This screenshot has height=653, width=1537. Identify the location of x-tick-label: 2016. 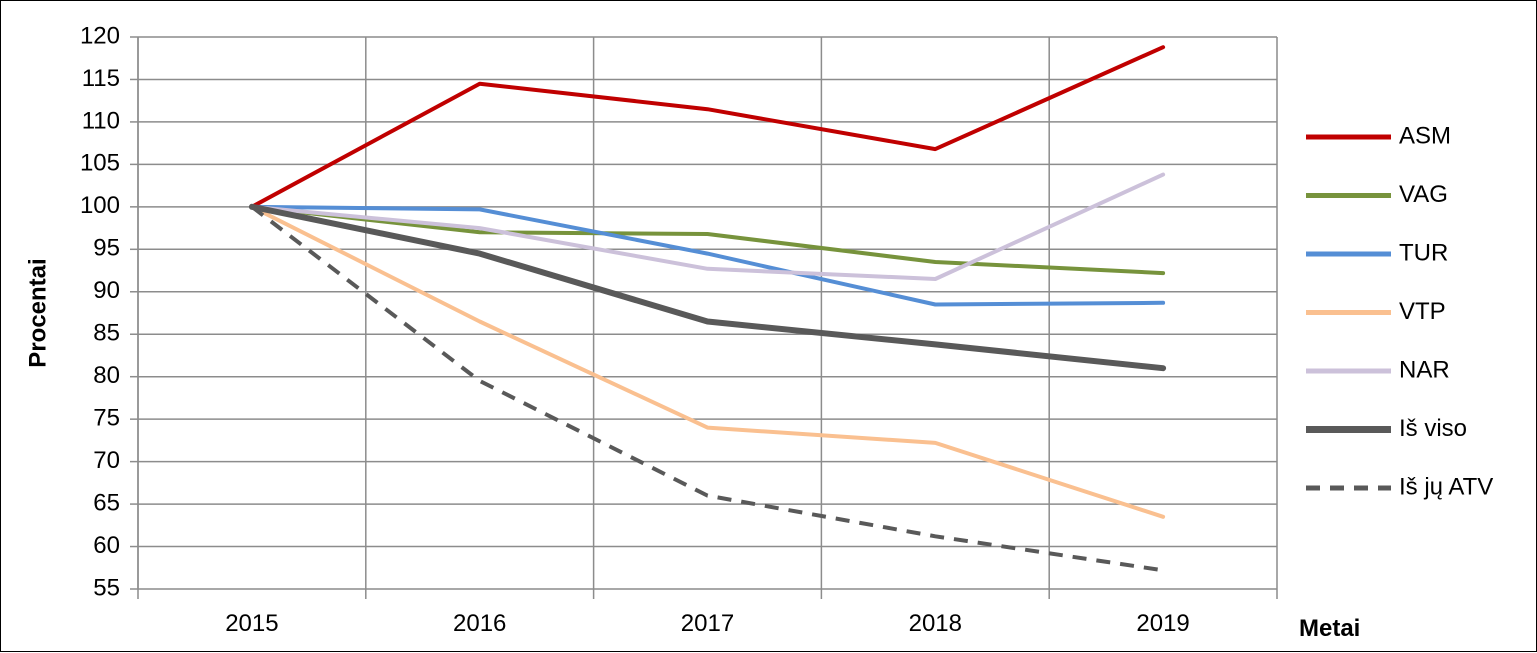
(479, 623).